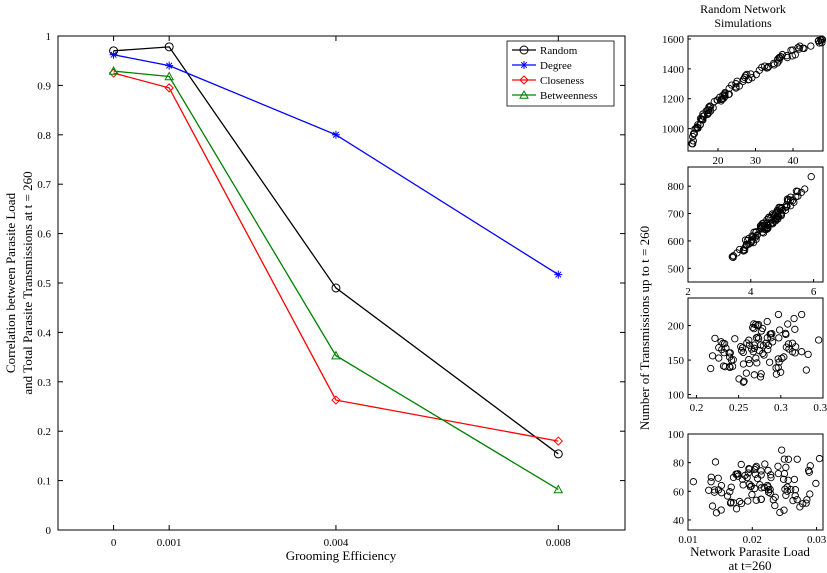 This screenshot has height=573, width=827. Describe the element at coordinates (752, 540) in the screenshot. I see `scatter-x-tick-label: 0.02` at that location.